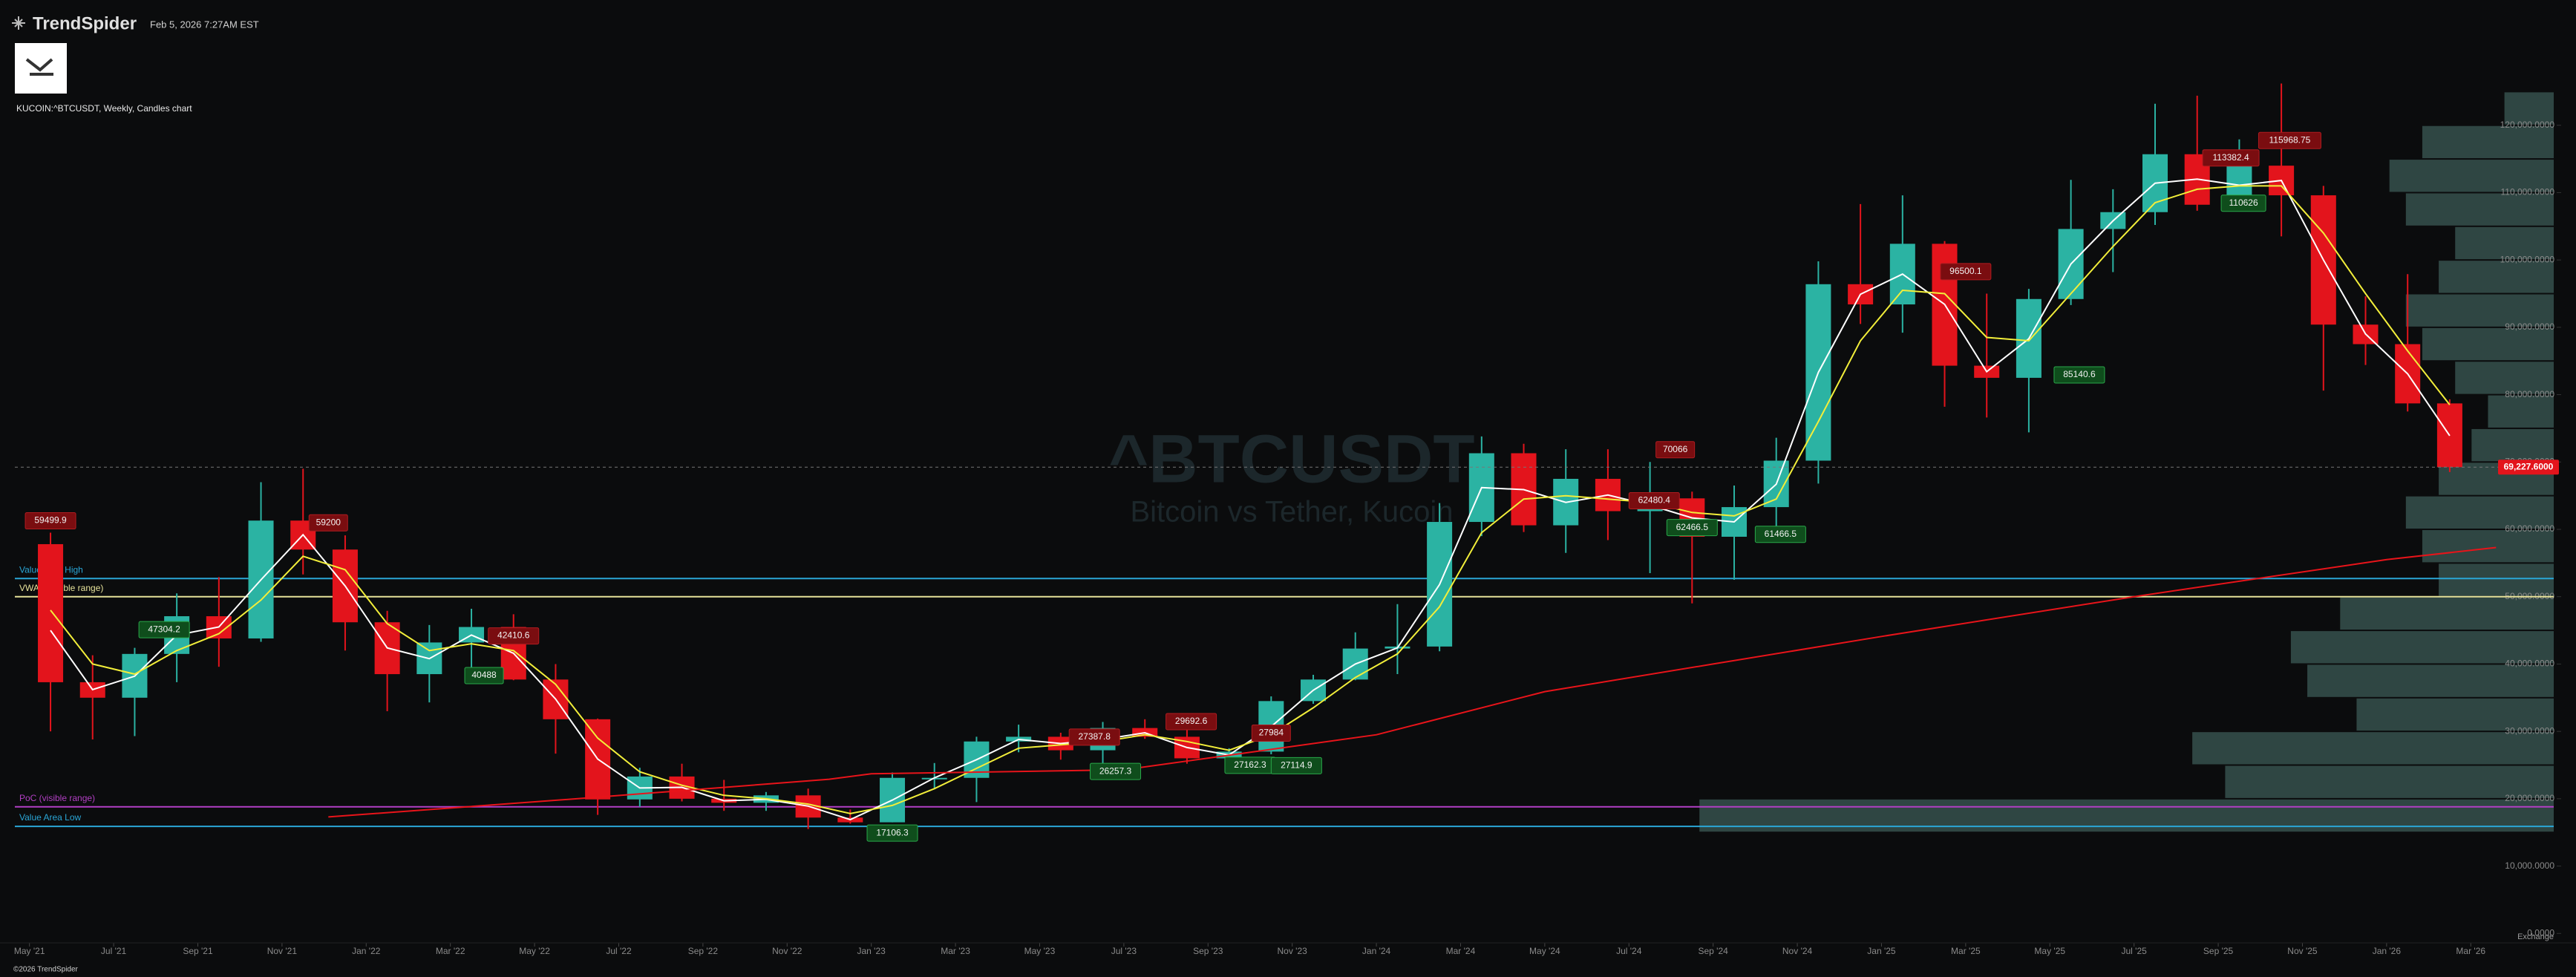  I want to click on level-label: PoC (visible range), so click(57, 798).